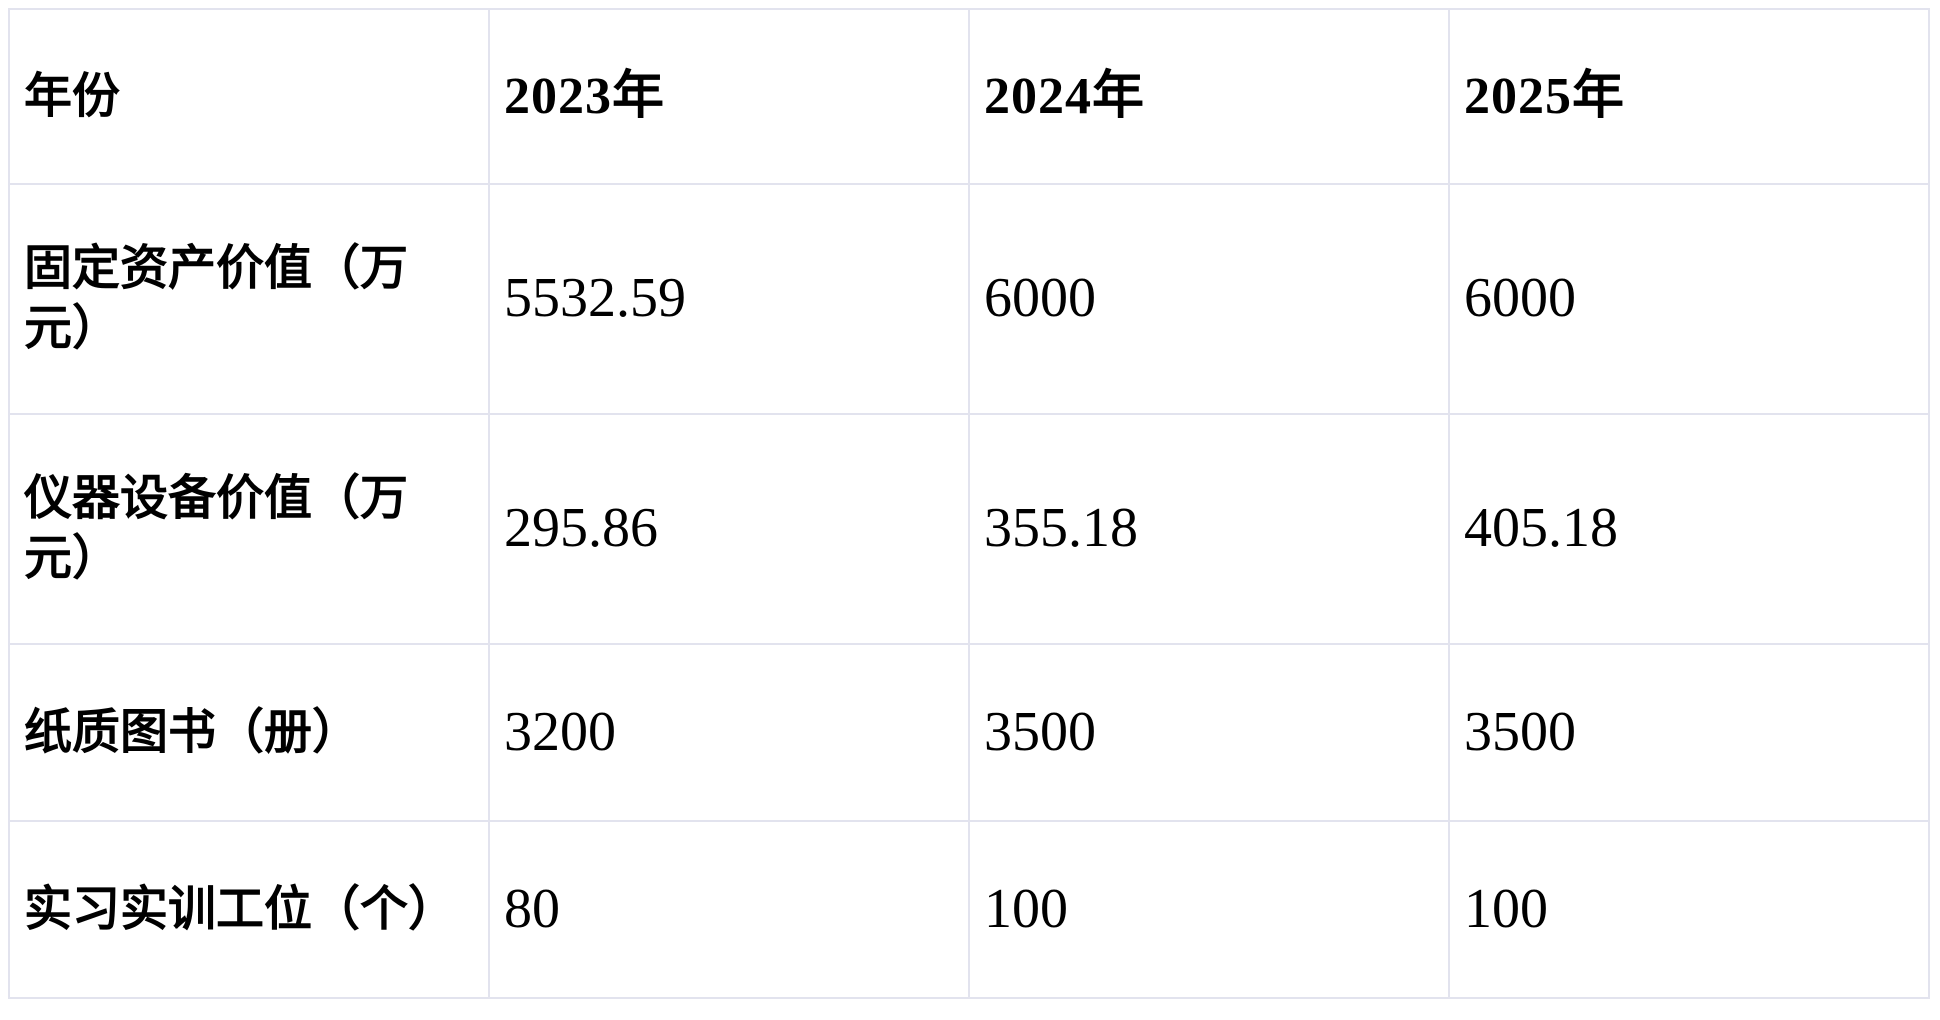 This screenshot has height=1020, width=1940. I want to click on cell-fixed-assets-2023: 5532.59, so click(729, 299).